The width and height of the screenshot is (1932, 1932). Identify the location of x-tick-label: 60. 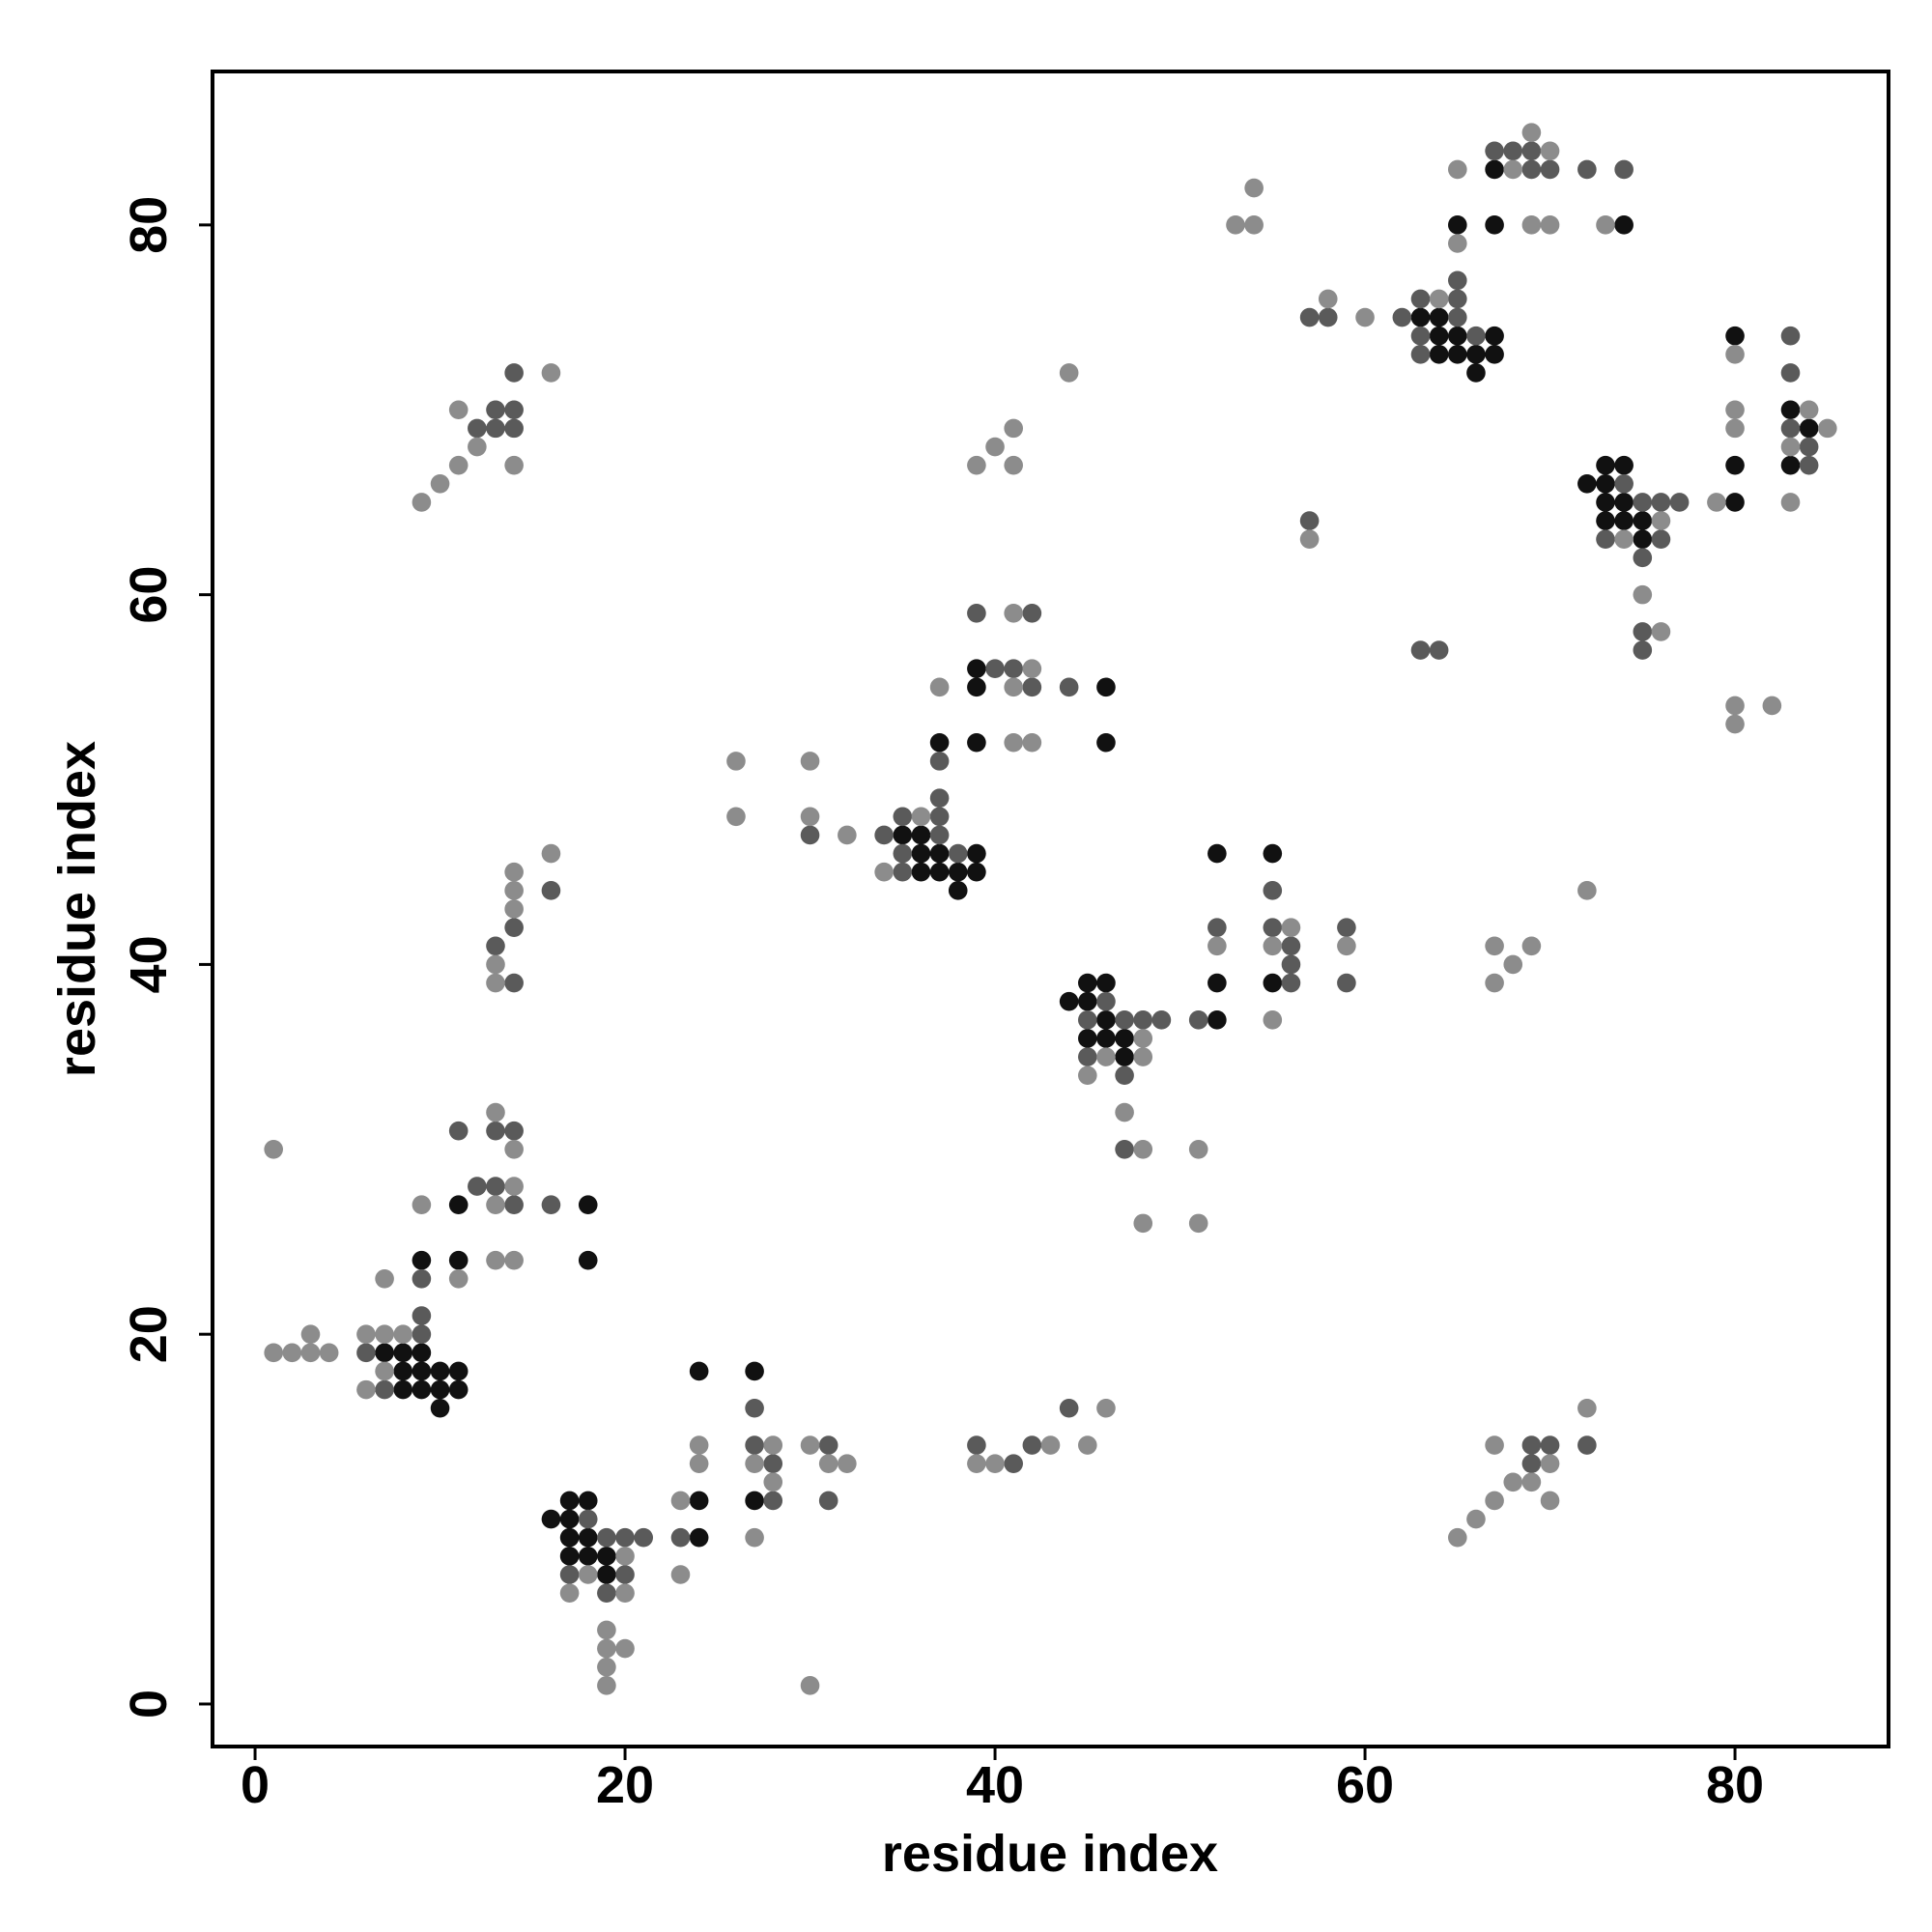
(1365, 1785).